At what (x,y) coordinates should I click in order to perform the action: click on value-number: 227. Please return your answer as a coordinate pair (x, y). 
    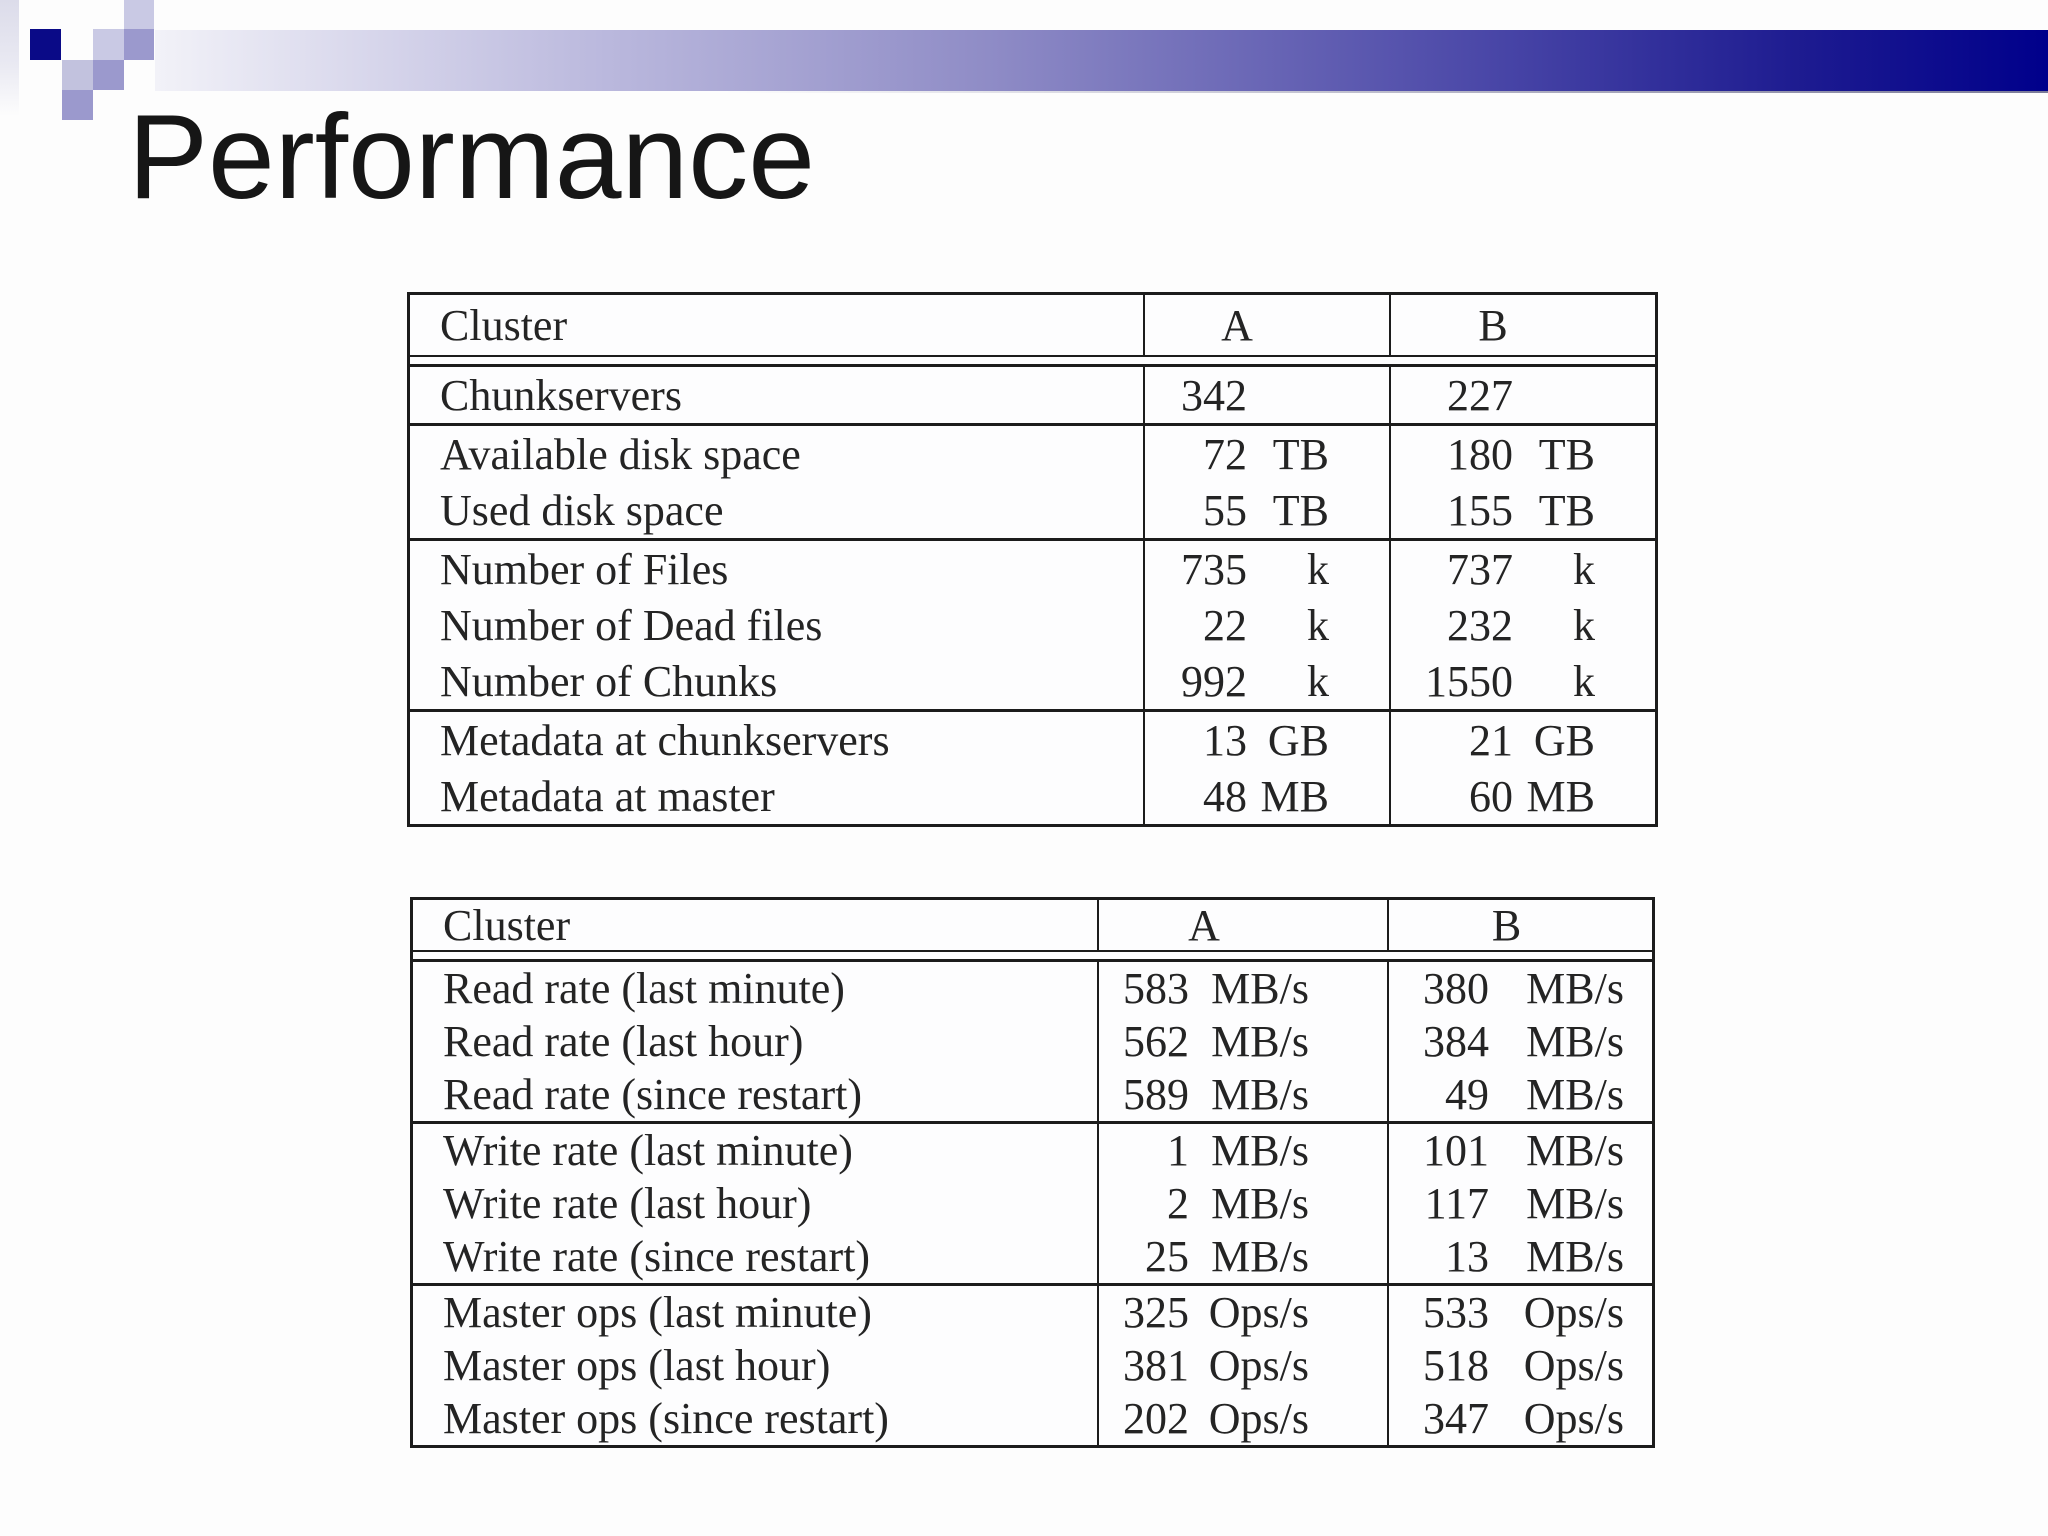
    Looking at the image, I should click on (1480, 395).